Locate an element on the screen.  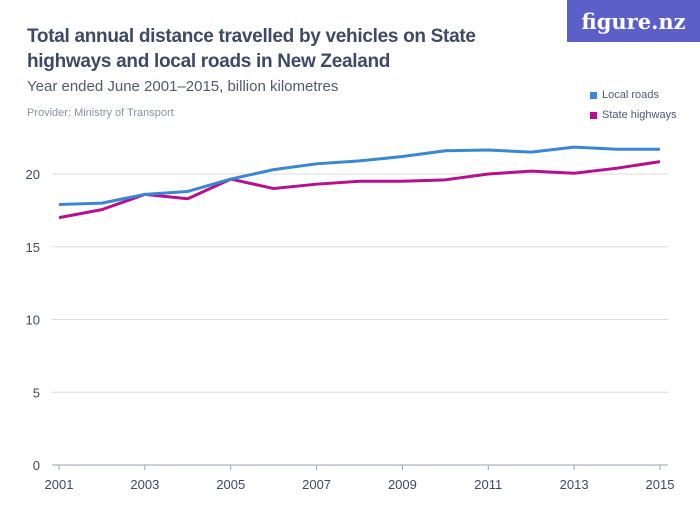
figure-nz-logo: figure.nz is located at coordinates (633, 21).